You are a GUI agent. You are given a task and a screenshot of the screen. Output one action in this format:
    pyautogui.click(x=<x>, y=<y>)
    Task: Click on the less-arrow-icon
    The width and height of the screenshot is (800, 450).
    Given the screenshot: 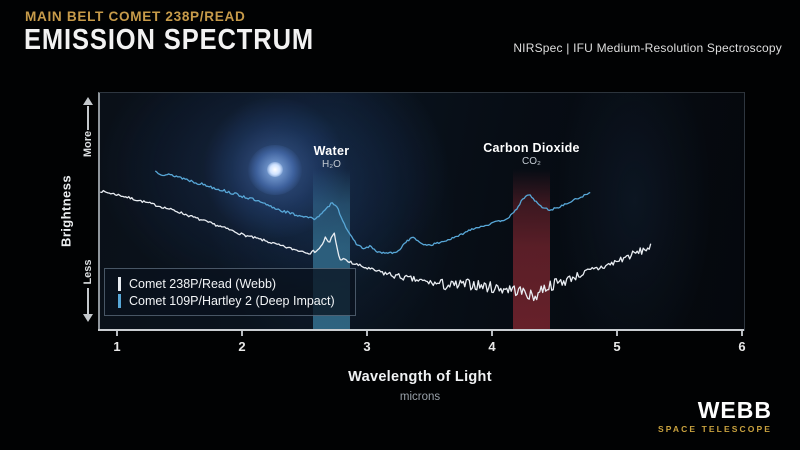 What is the action you would take?
    pyautogui.click(x=88, y=318)
    